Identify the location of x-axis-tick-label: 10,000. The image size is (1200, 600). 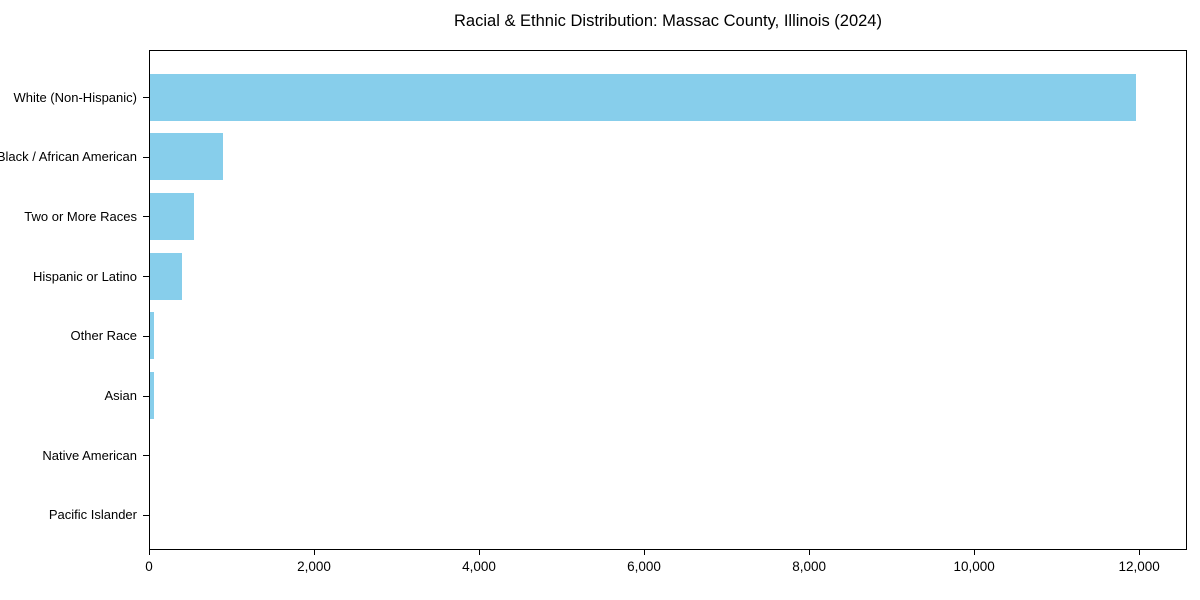
(974, 566).